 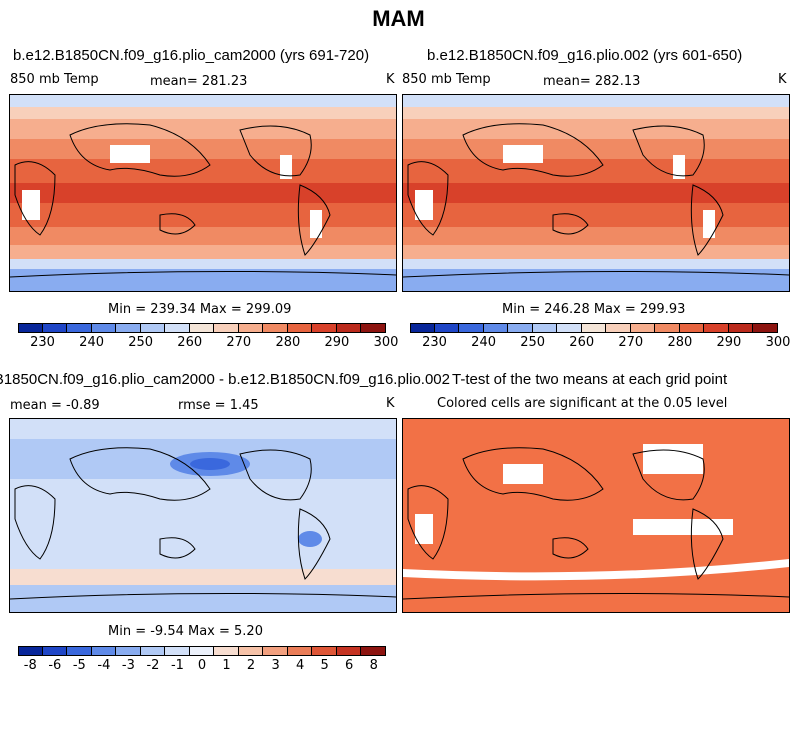 I want to click on diff-cold-center, so click(x=210, y=464).